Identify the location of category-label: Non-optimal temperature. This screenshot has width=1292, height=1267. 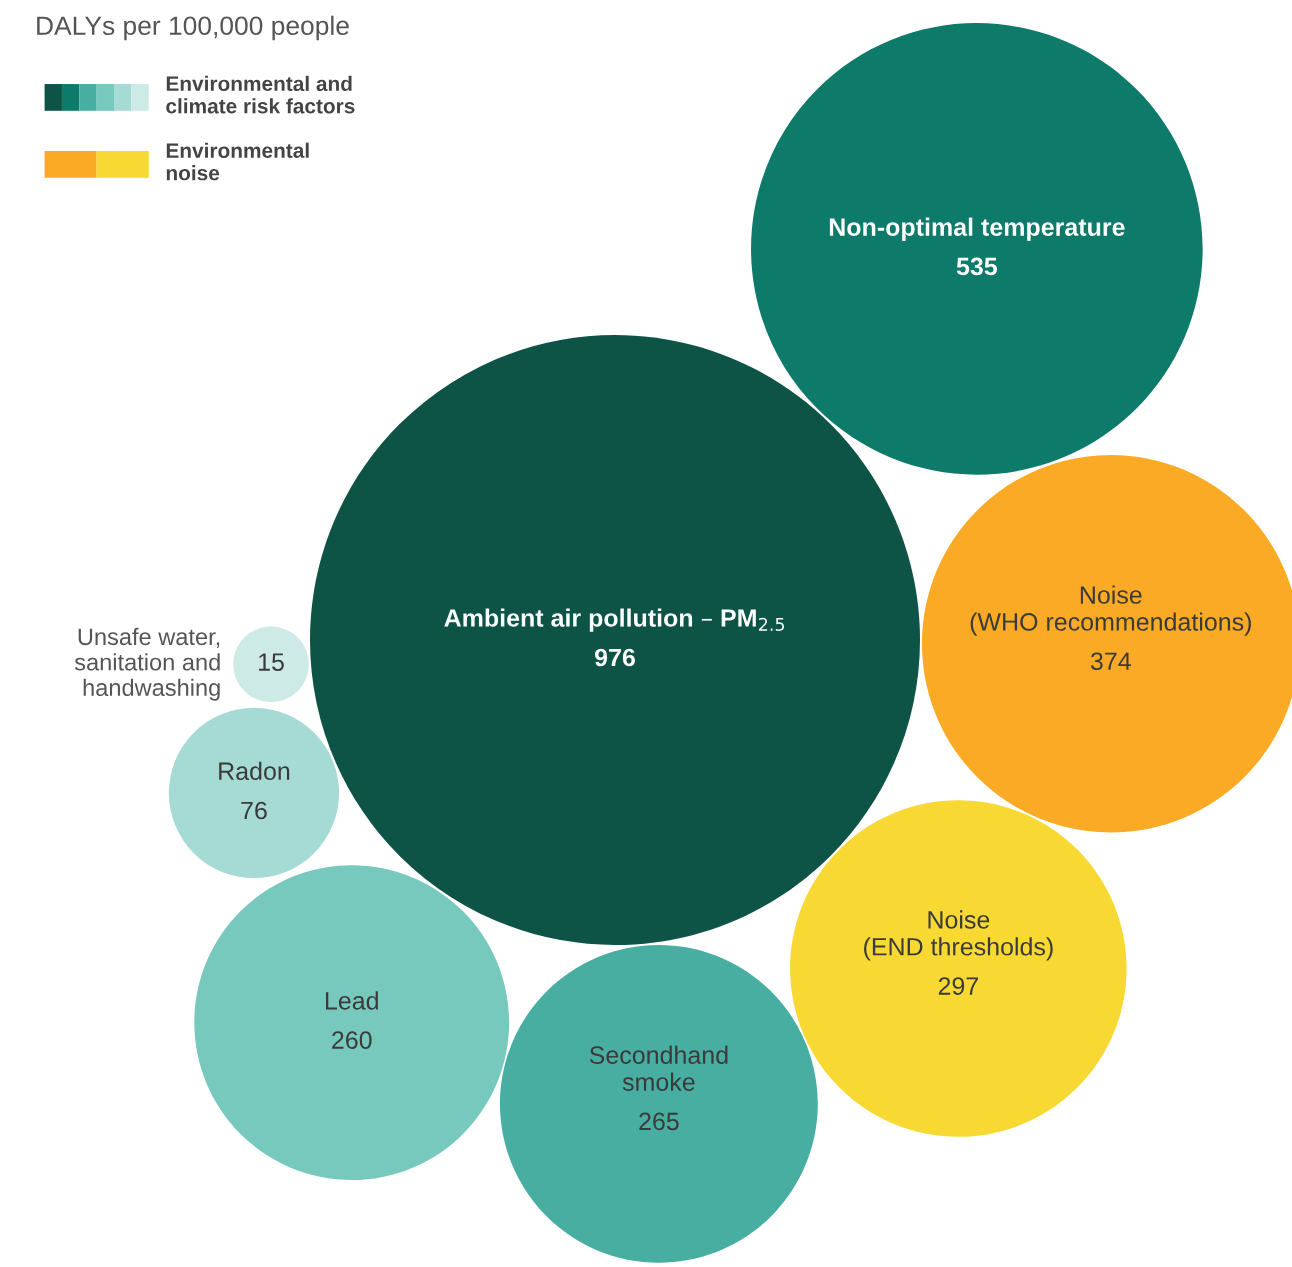
(977, 229).